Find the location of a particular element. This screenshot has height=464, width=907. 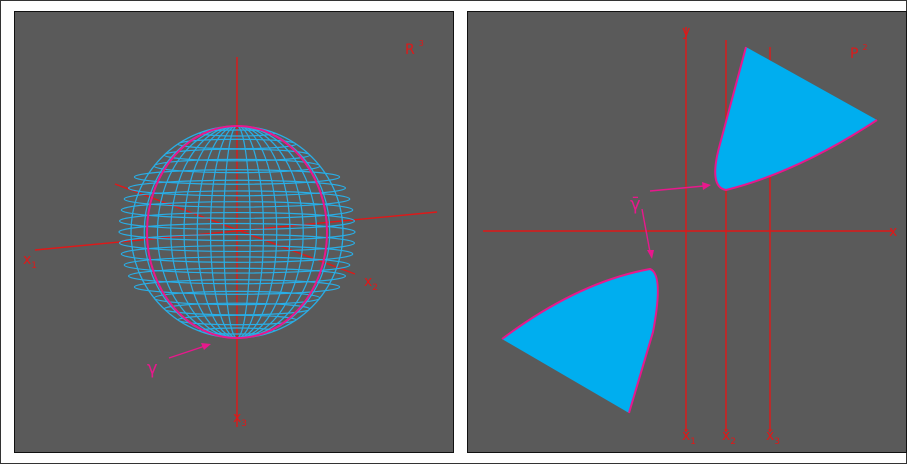

gamma-curve is located at coordinates (237, 232).